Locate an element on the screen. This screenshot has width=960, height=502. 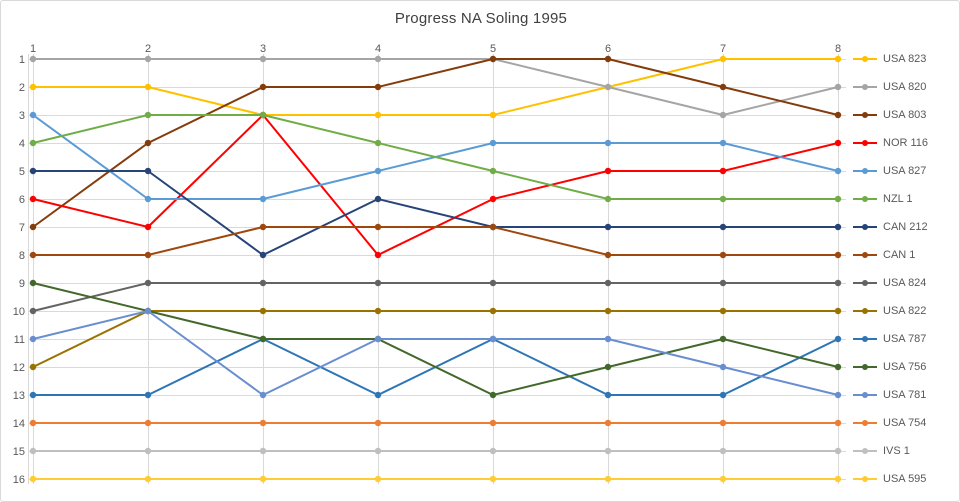
data-point-USA-820-race4 is located at coordinates (378, 59).